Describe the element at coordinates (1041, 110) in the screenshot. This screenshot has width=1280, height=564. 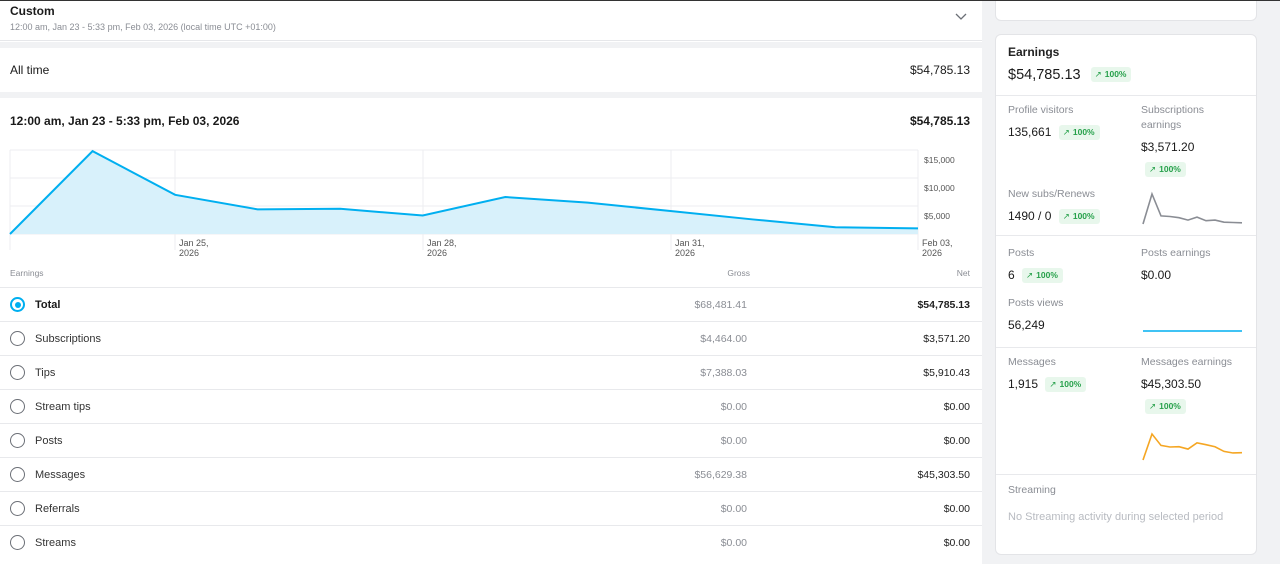
I see `profile-visitors-label: Profile visitors` at that location.